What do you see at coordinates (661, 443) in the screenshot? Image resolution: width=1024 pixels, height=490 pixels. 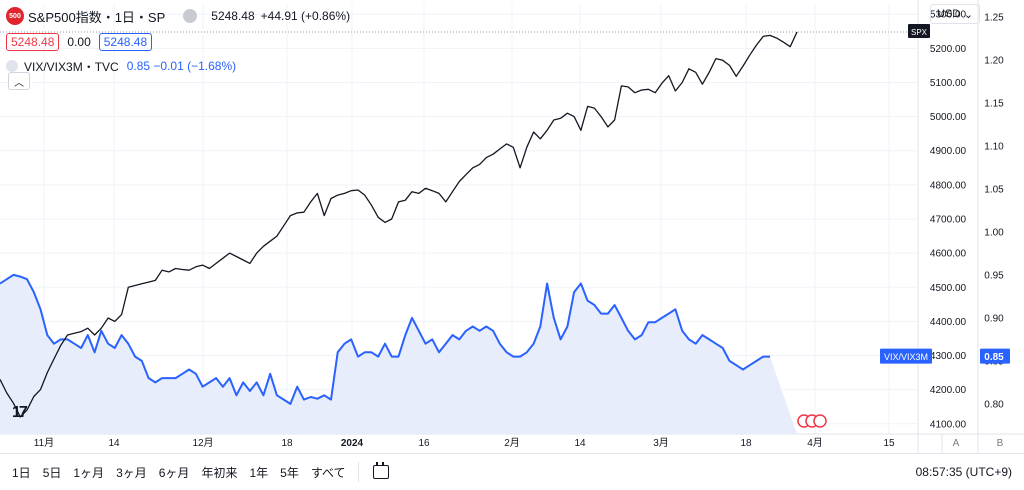 I see `x-axis-tick: 3月` at bounding box center [661, 443].